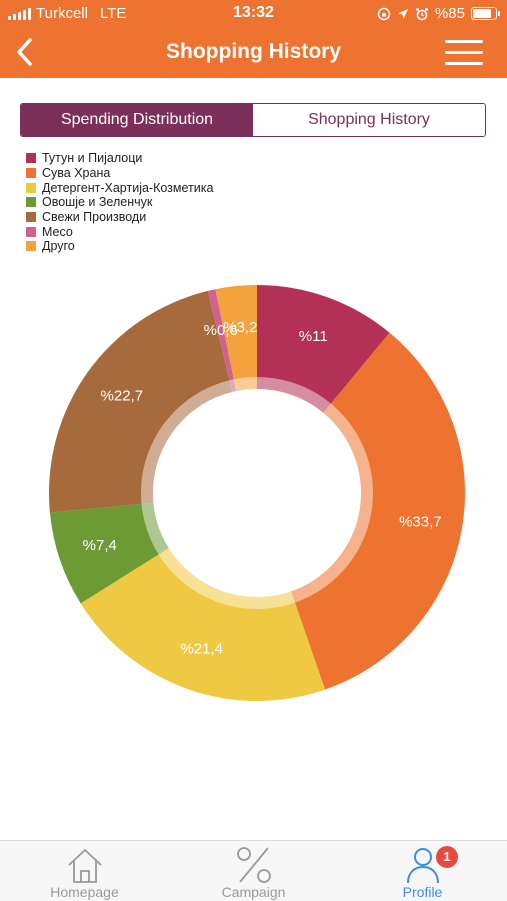  I want to click on legend-label: Овошје и Зеленчук, so click(97, 202).